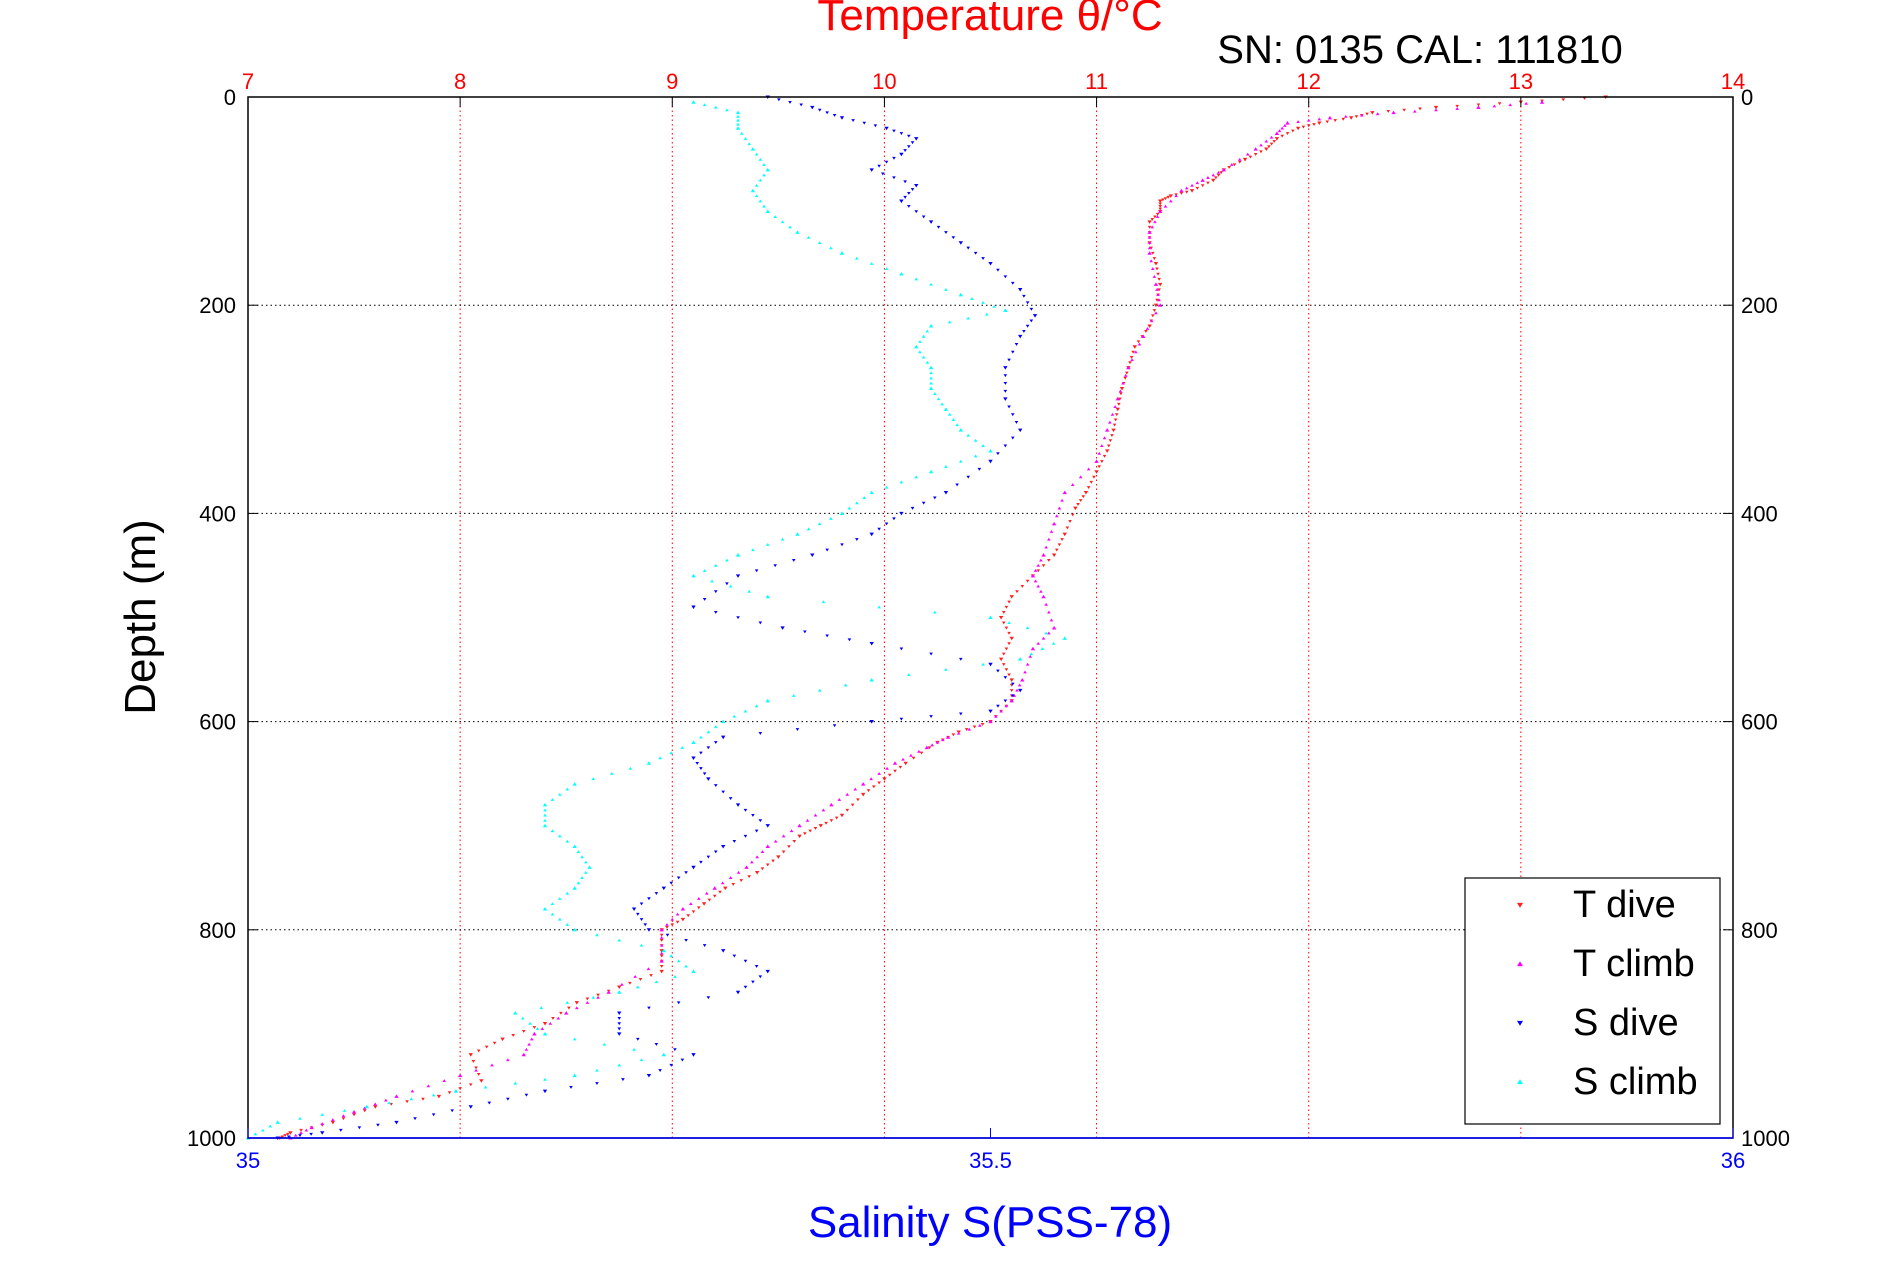 Image resolution: width=1891 pixels, height=1262 pixels. Describe the element at coordinates (990, 1160) in the screenshot. I see `bottom-axis-tick-label: 35.5` at that location.